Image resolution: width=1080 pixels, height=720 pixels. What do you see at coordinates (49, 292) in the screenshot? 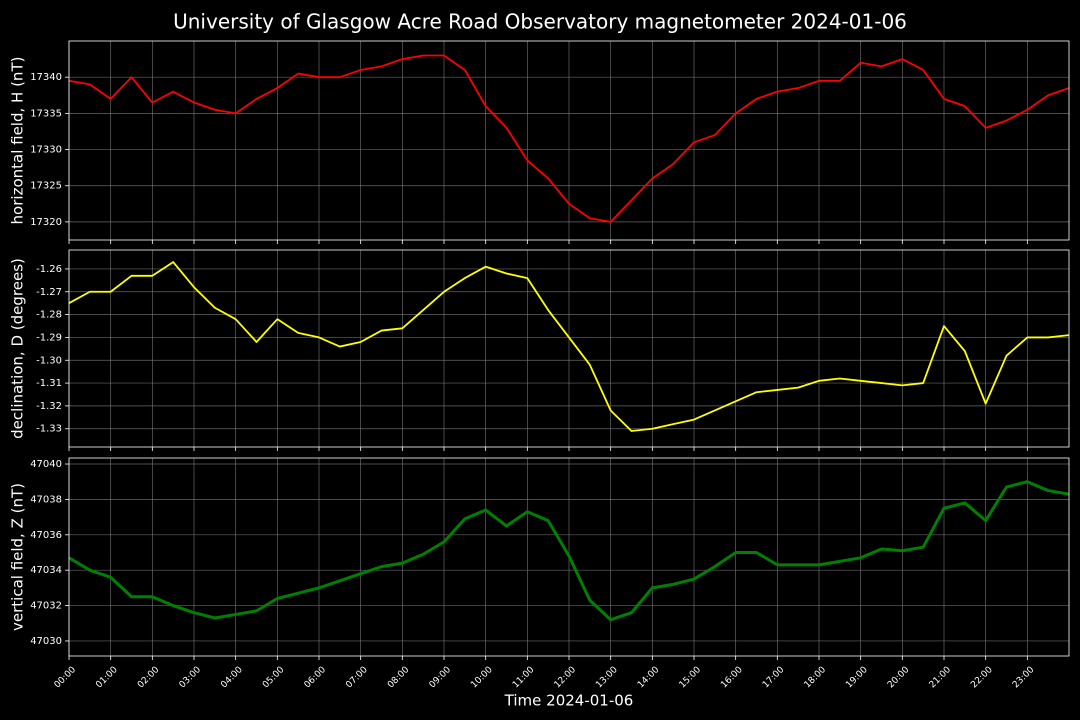
I see `y-tick-label: -1.27` at bounding box center [49, 292].